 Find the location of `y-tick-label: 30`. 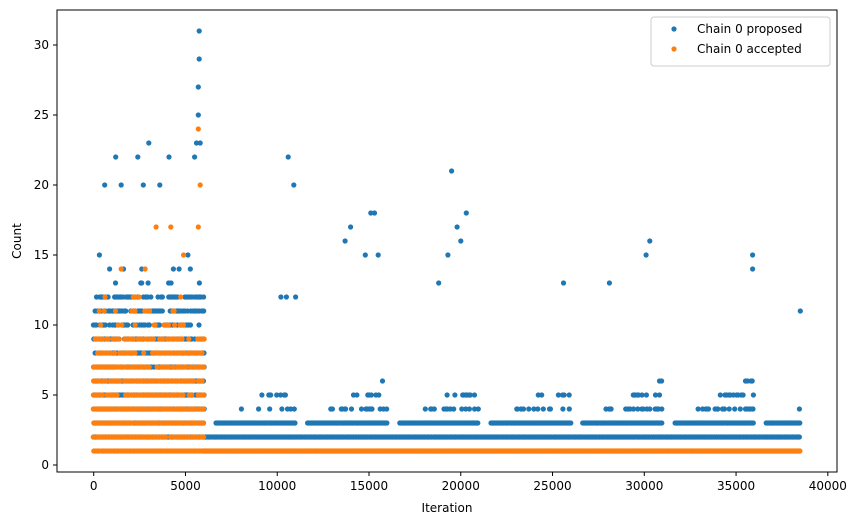

y-tick-label: 30 is located at coordinates (41, 45).